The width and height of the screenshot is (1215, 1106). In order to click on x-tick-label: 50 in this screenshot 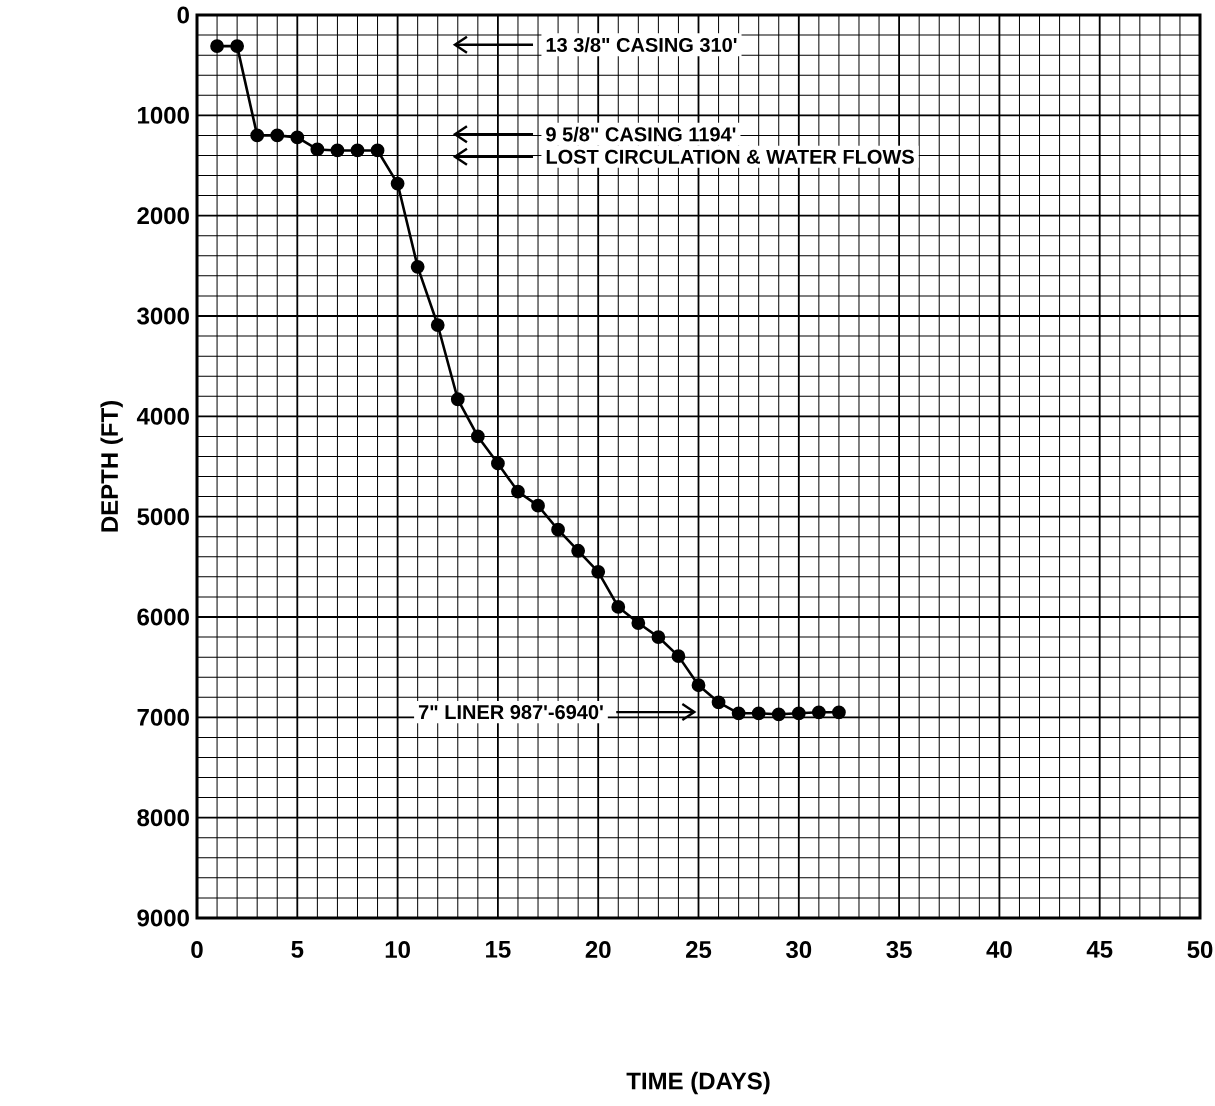, I will do `click(1200, 950)`.